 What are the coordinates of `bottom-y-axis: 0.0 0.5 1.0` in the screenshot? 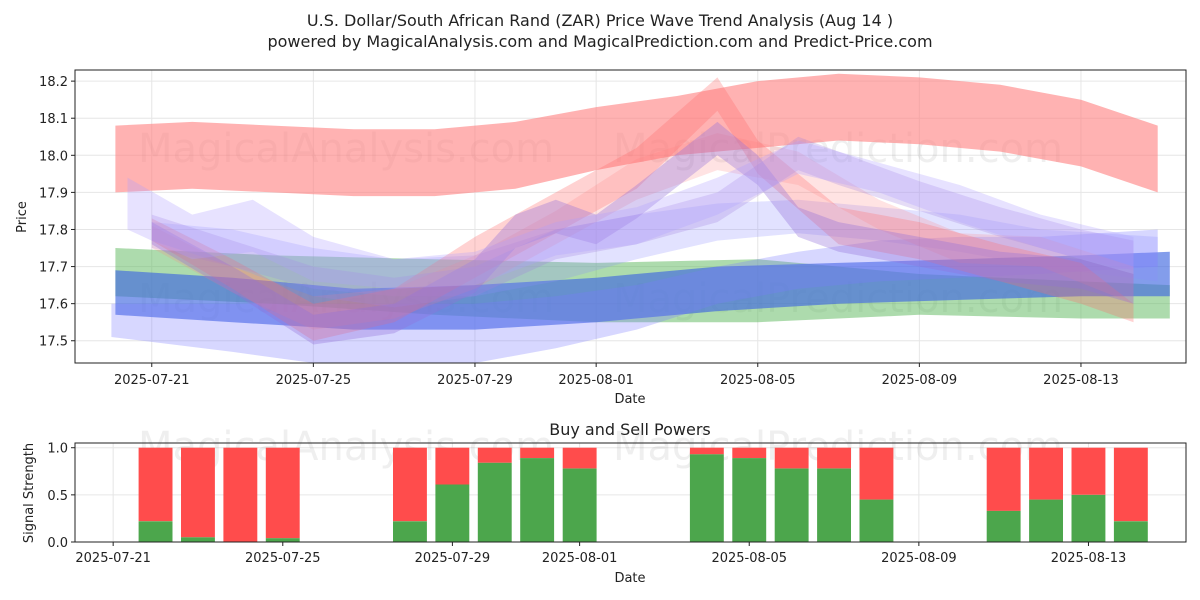 It's located at (61, 496).